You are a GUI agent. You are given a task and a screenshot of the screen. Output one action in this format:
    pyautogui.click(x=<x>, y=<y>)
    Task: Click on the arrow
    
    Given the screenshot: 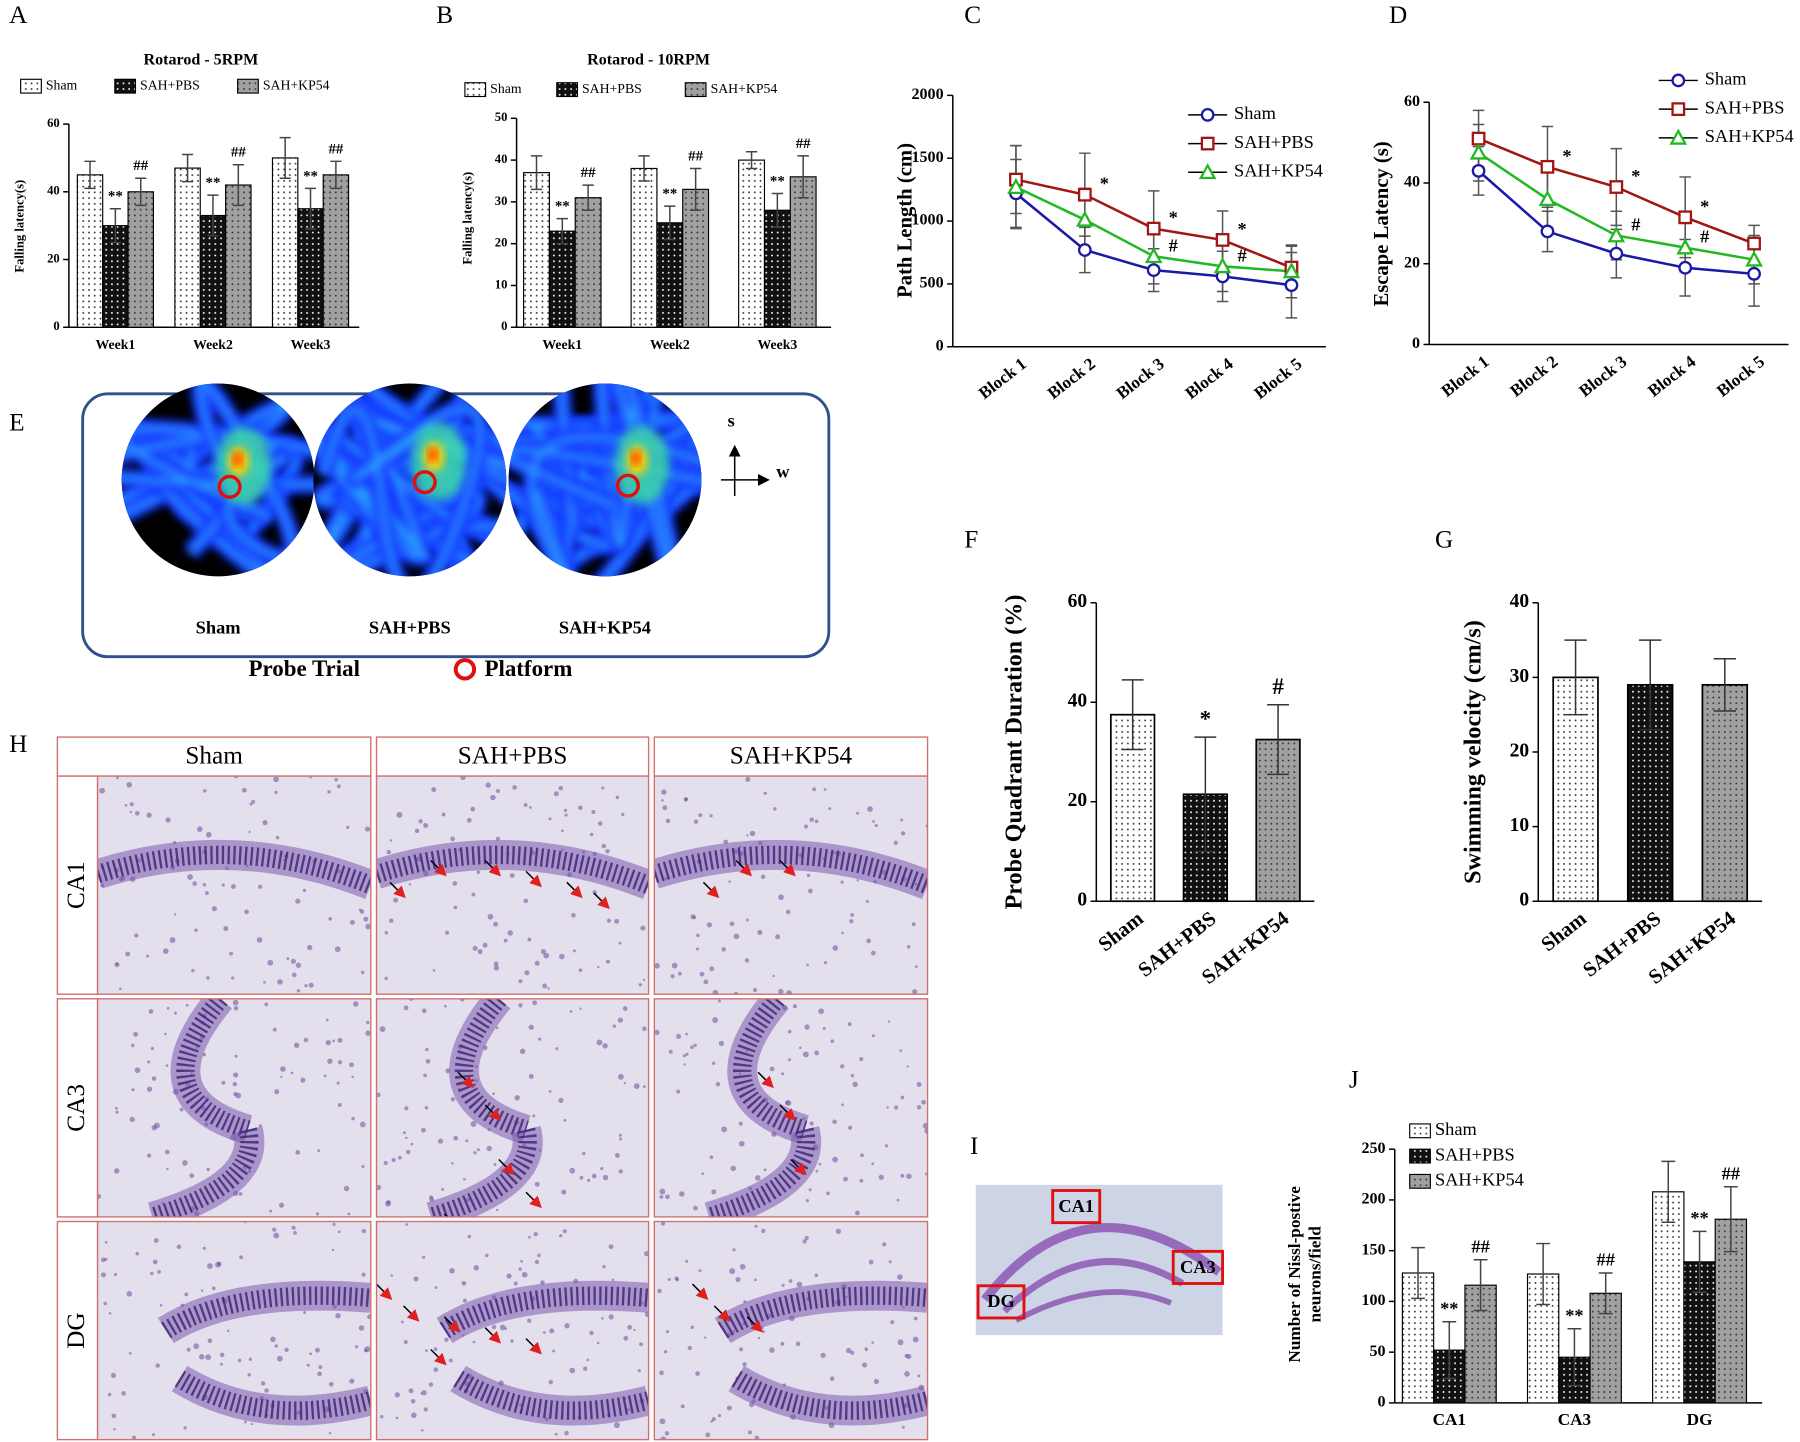 What is the action you would take?
    pyautogui.click(x=384, y=1291)
    